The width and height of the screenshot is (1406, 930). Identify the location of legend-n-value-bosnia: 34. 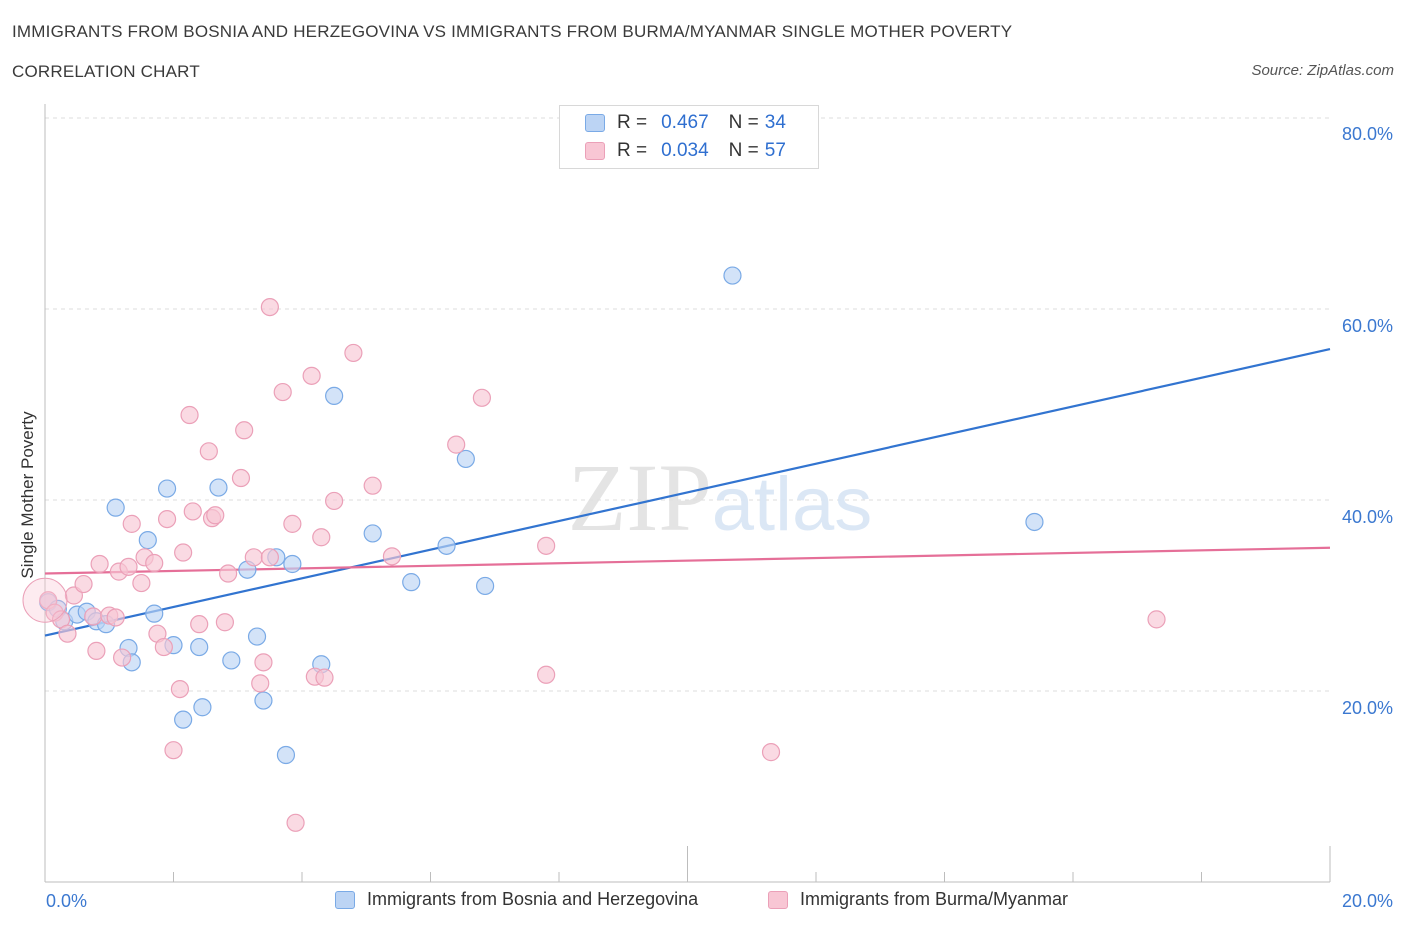
(775, 122).